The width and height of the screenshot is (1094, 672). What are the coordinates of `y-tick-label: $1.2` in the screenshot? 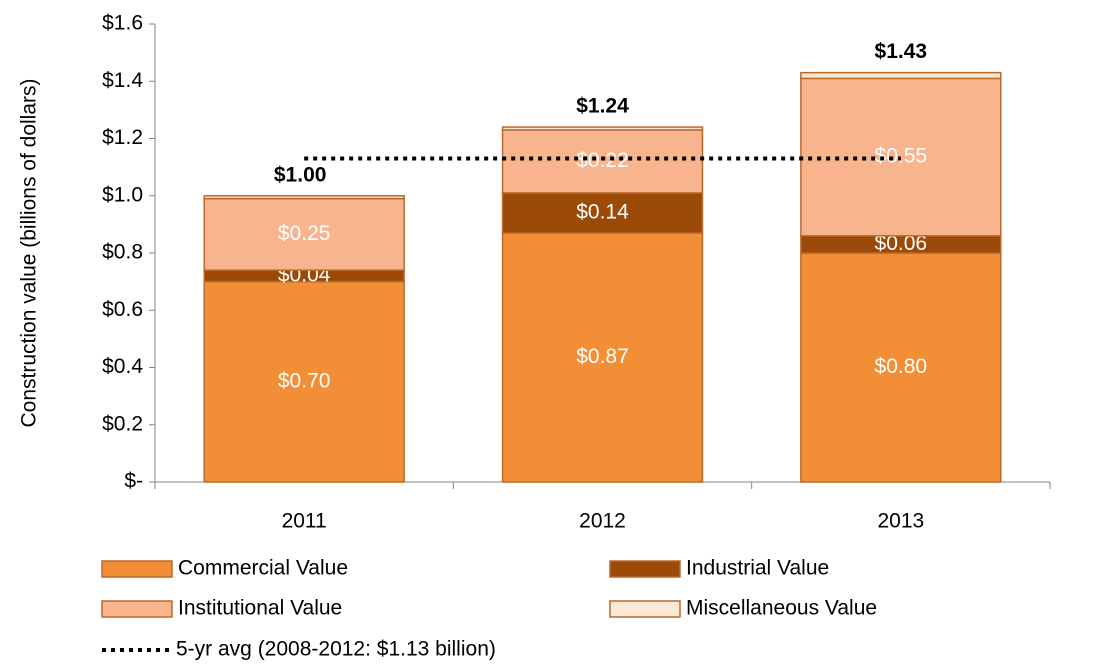 It's located at (122, 137).